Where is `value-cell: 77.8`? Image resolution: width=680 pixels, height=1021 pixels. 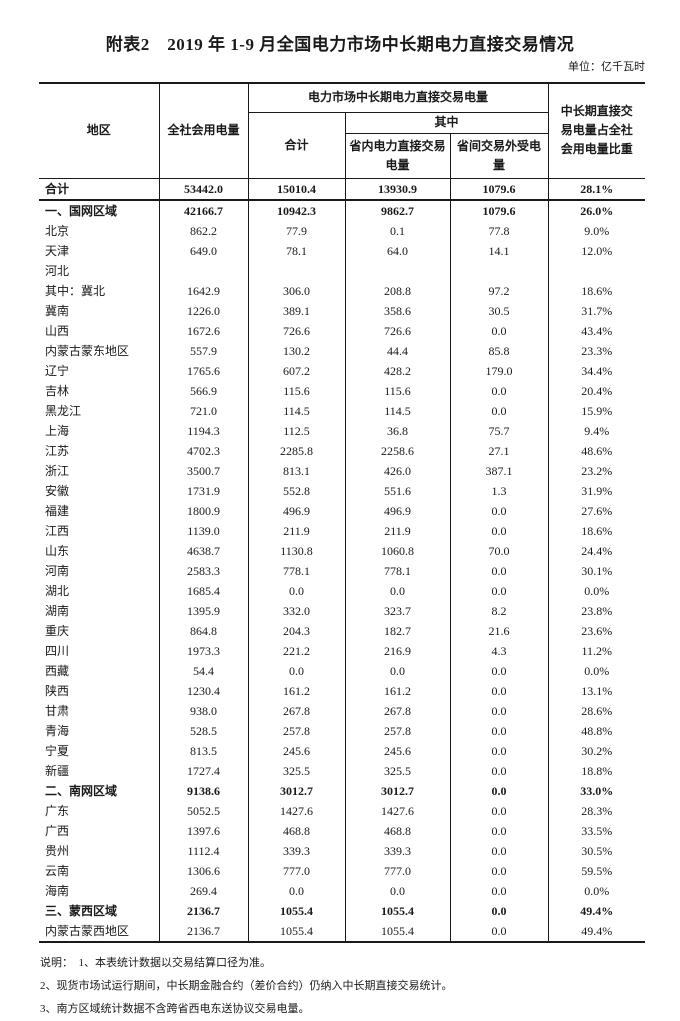
value-cell: 77.8 is located at coordinates (499, 230).